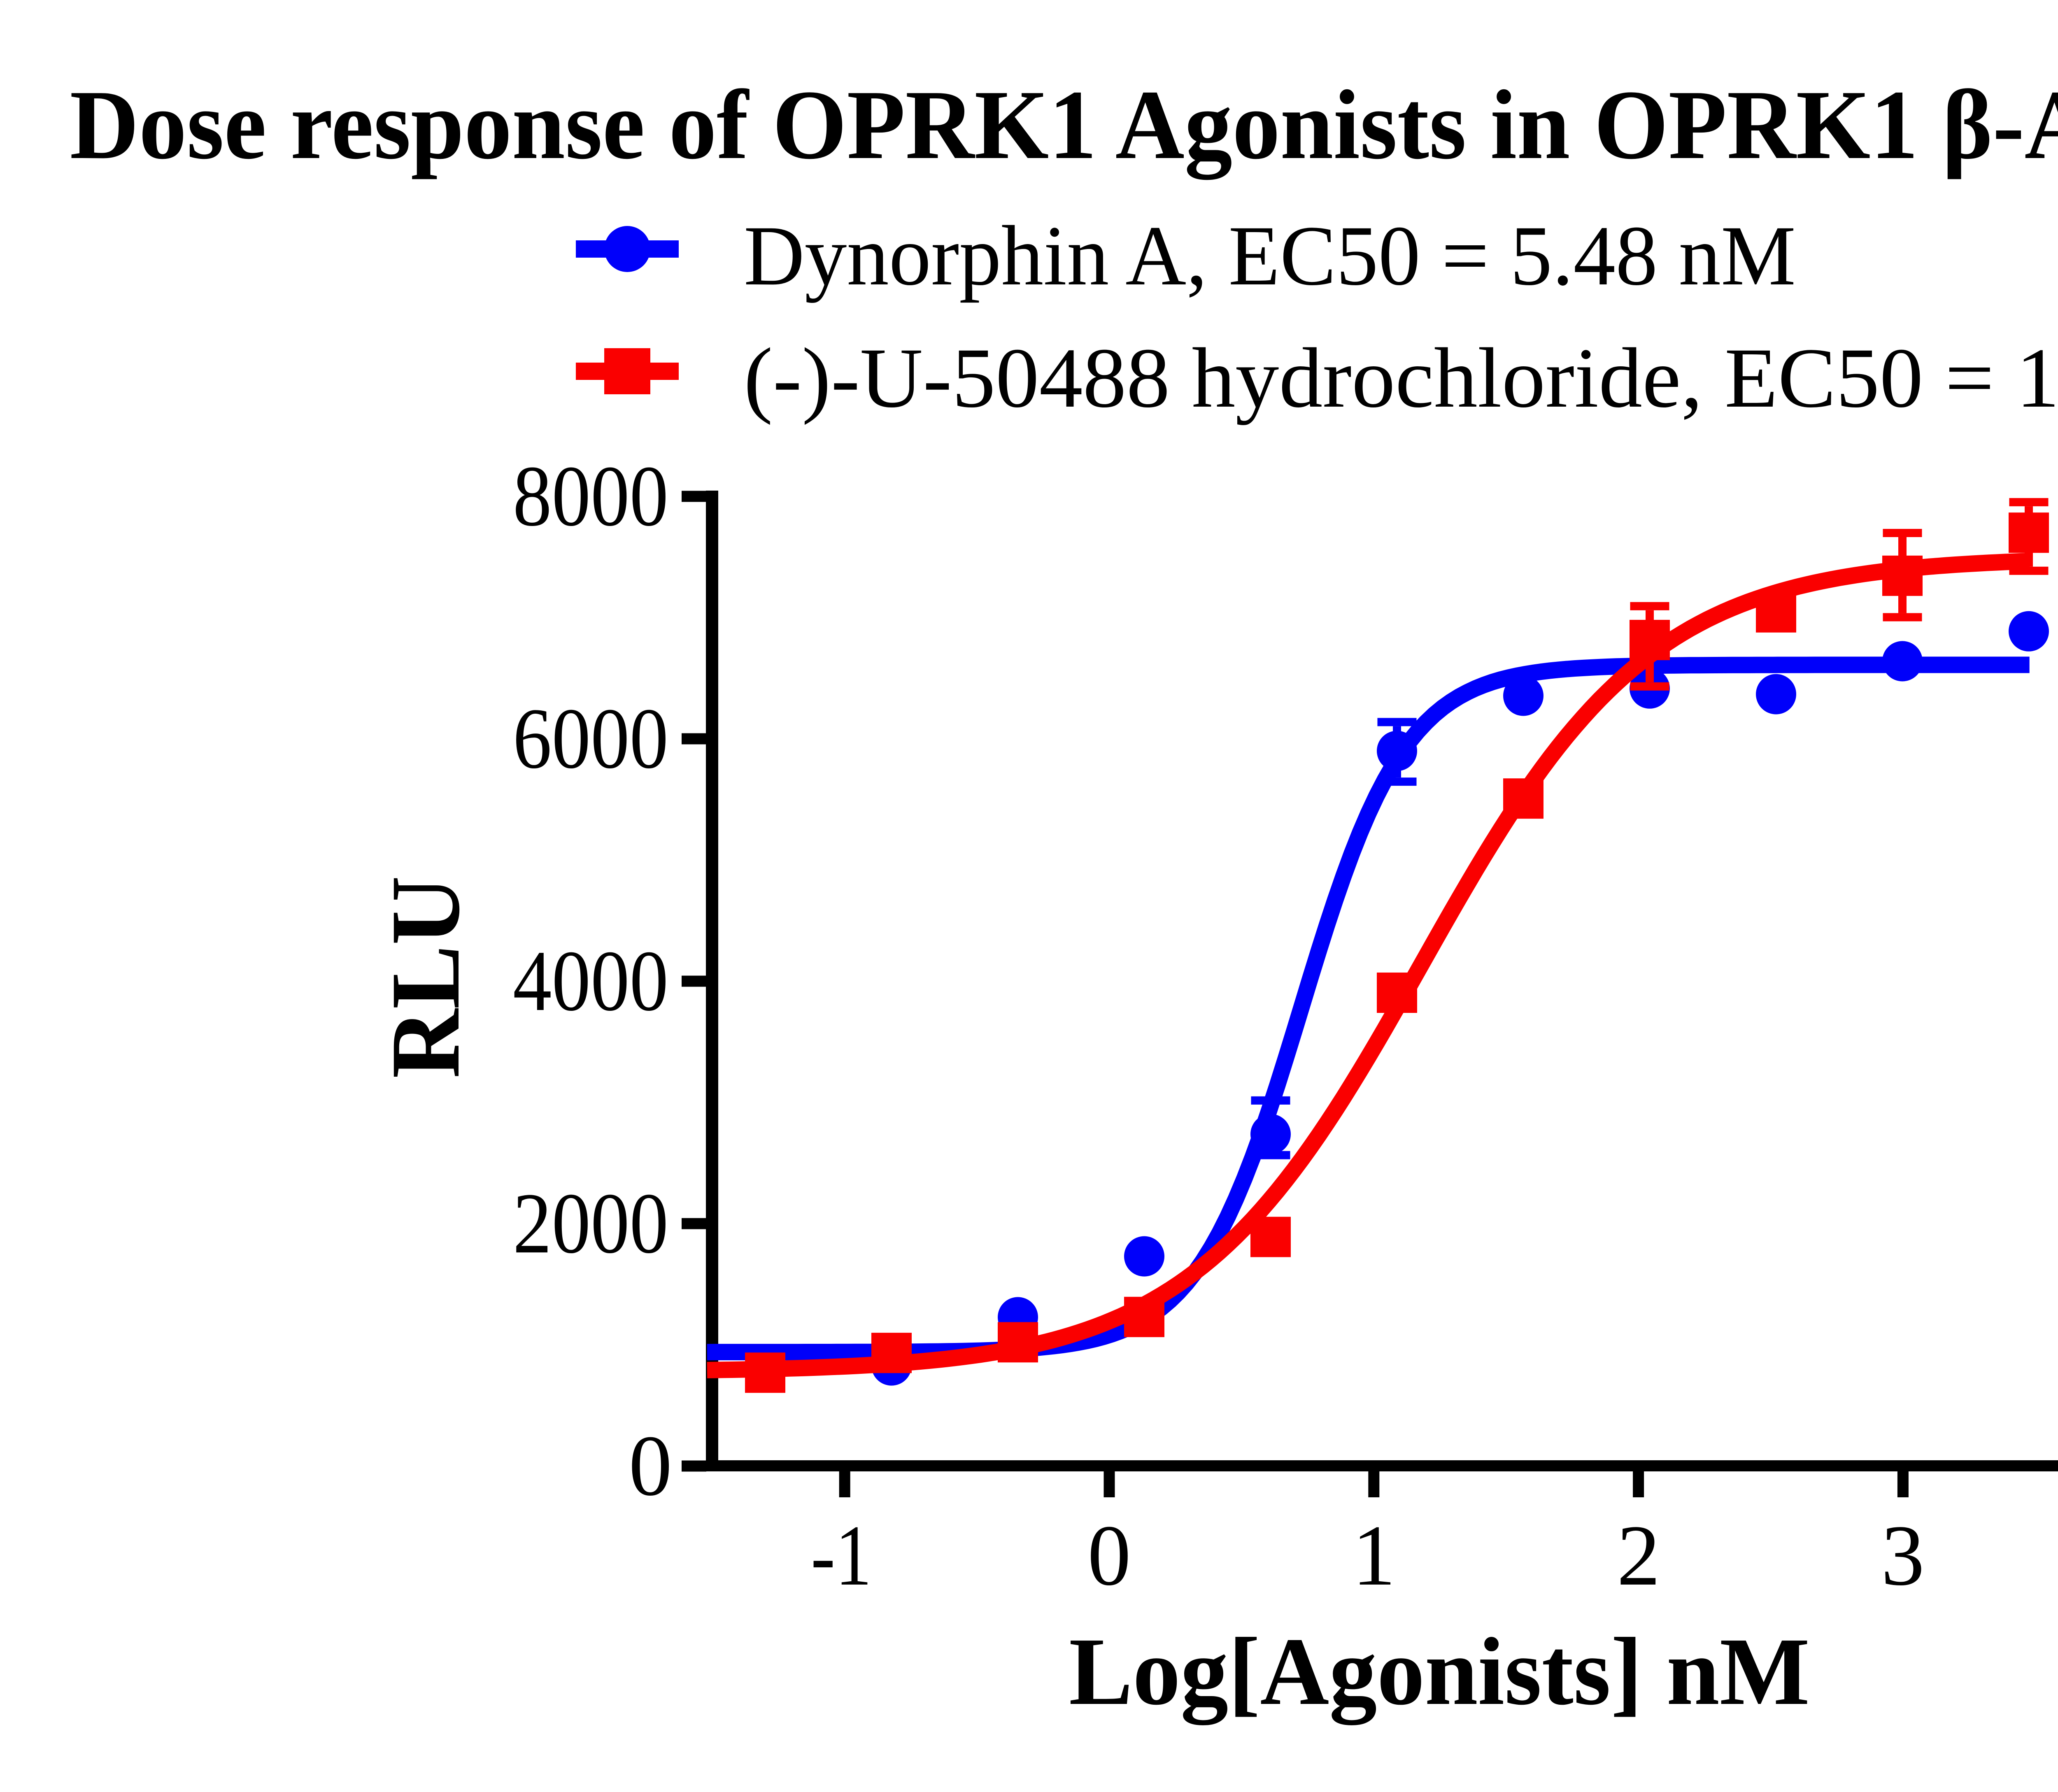 Image resolution: width=2058 pixels, height=1792 pixels. Describe the element at coordinates (1374, 1555) in the screenshot. I see `svg-text: 1` at that location.